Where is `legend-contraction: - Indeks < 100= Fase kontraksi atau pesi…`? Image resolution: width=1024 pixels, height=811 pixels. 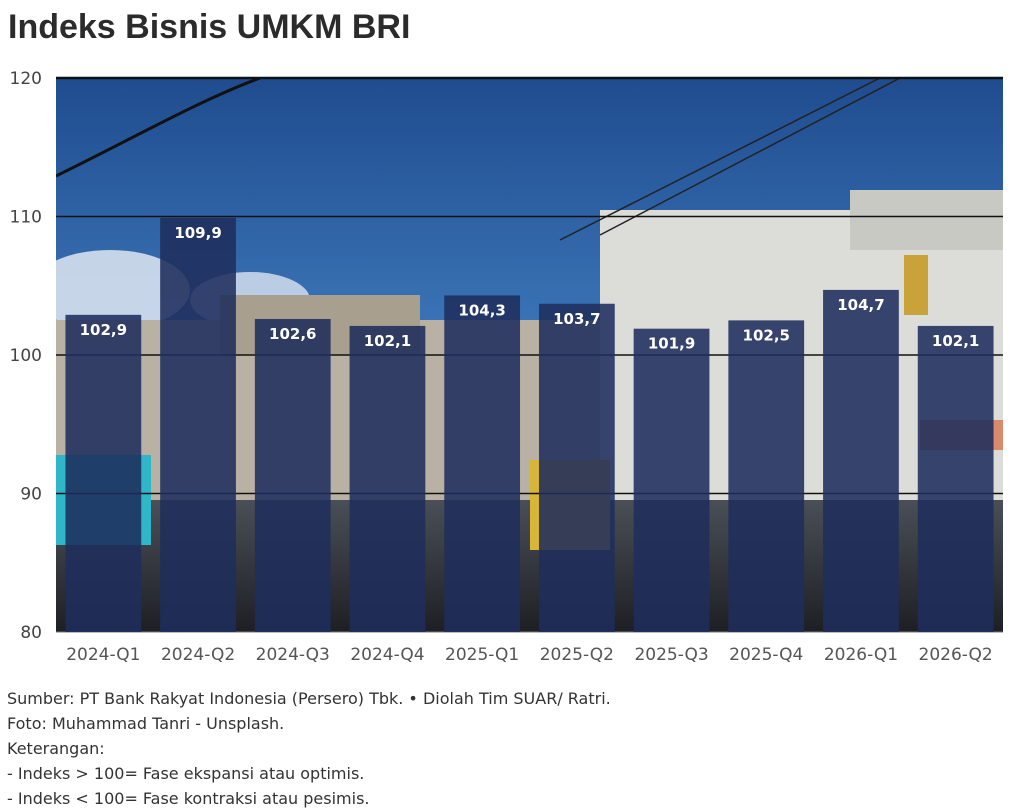 legend-contraction: - Indeks < 100= Fase kontraksi atau pesi… is located at coordinates (188, 798).